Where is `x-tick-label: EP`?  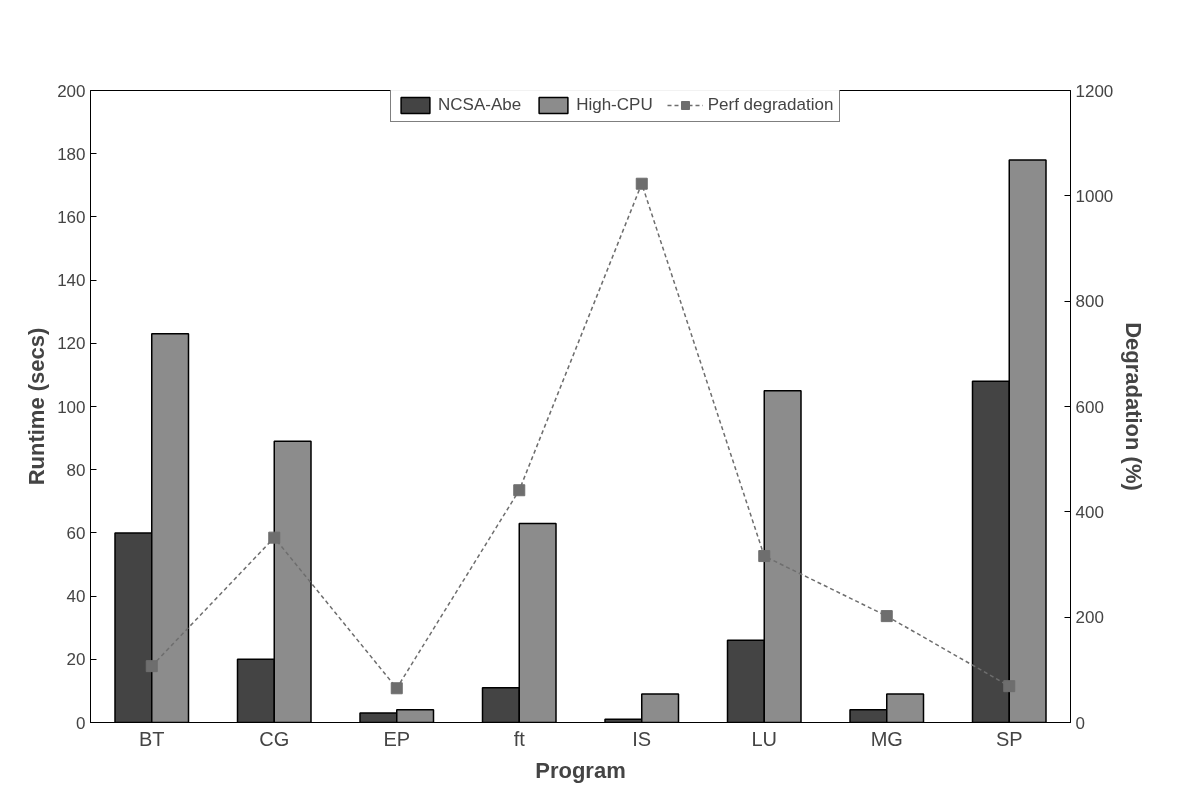
x-tick-label: EP is located at coordinates (397, 738).